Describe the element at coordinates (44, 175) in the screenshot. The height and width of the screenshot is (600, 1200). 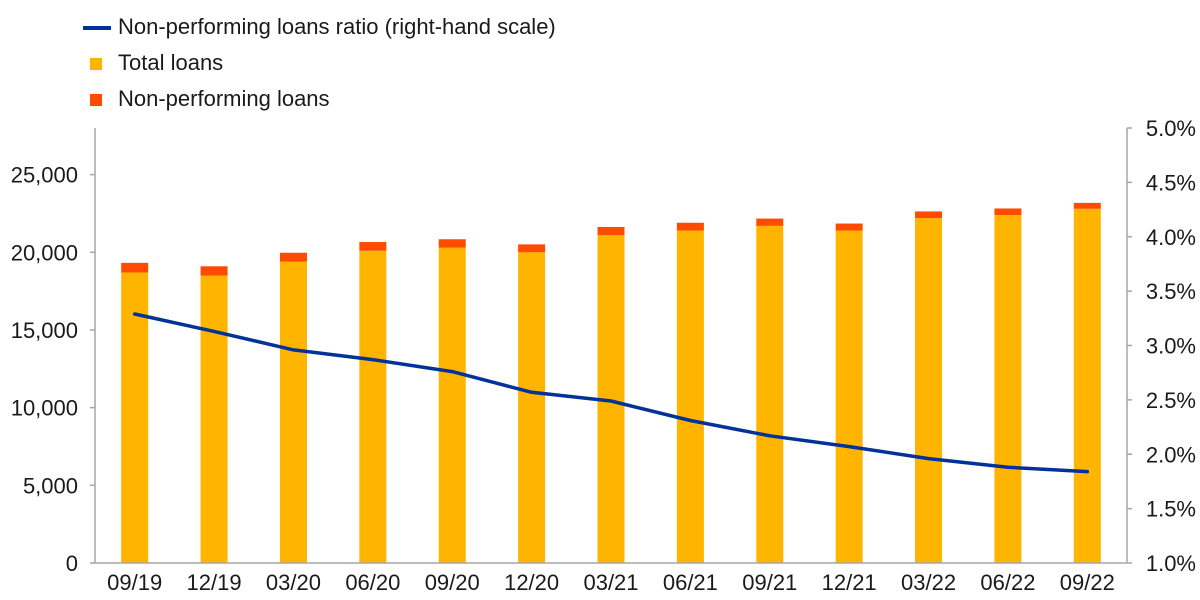
I see `y-left-tick-label: 25,000` at that location.